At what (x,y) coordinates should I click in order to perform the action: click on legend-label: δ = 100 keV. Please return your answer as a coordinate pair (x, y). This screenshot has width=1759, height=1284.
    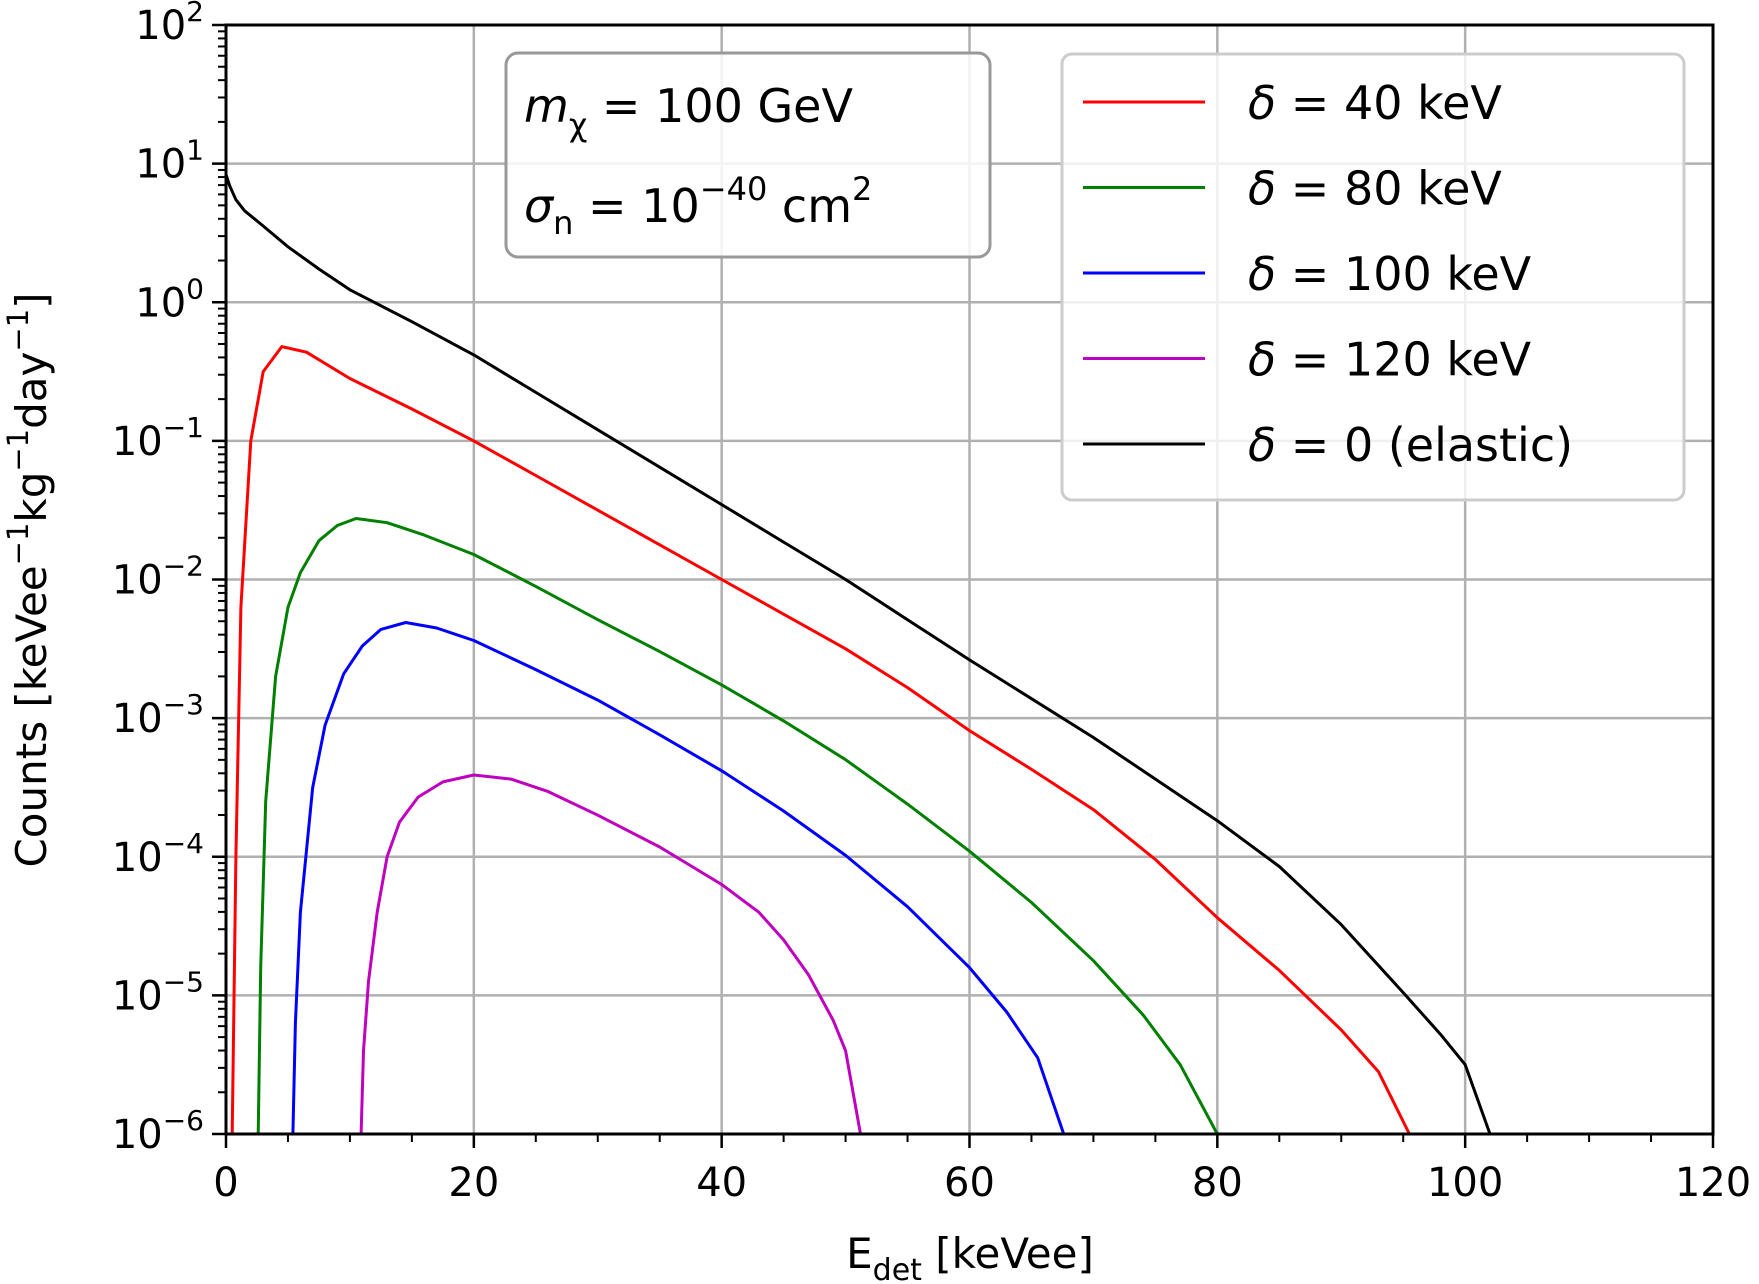
    Looking at the image, I should click on (1390, 274).